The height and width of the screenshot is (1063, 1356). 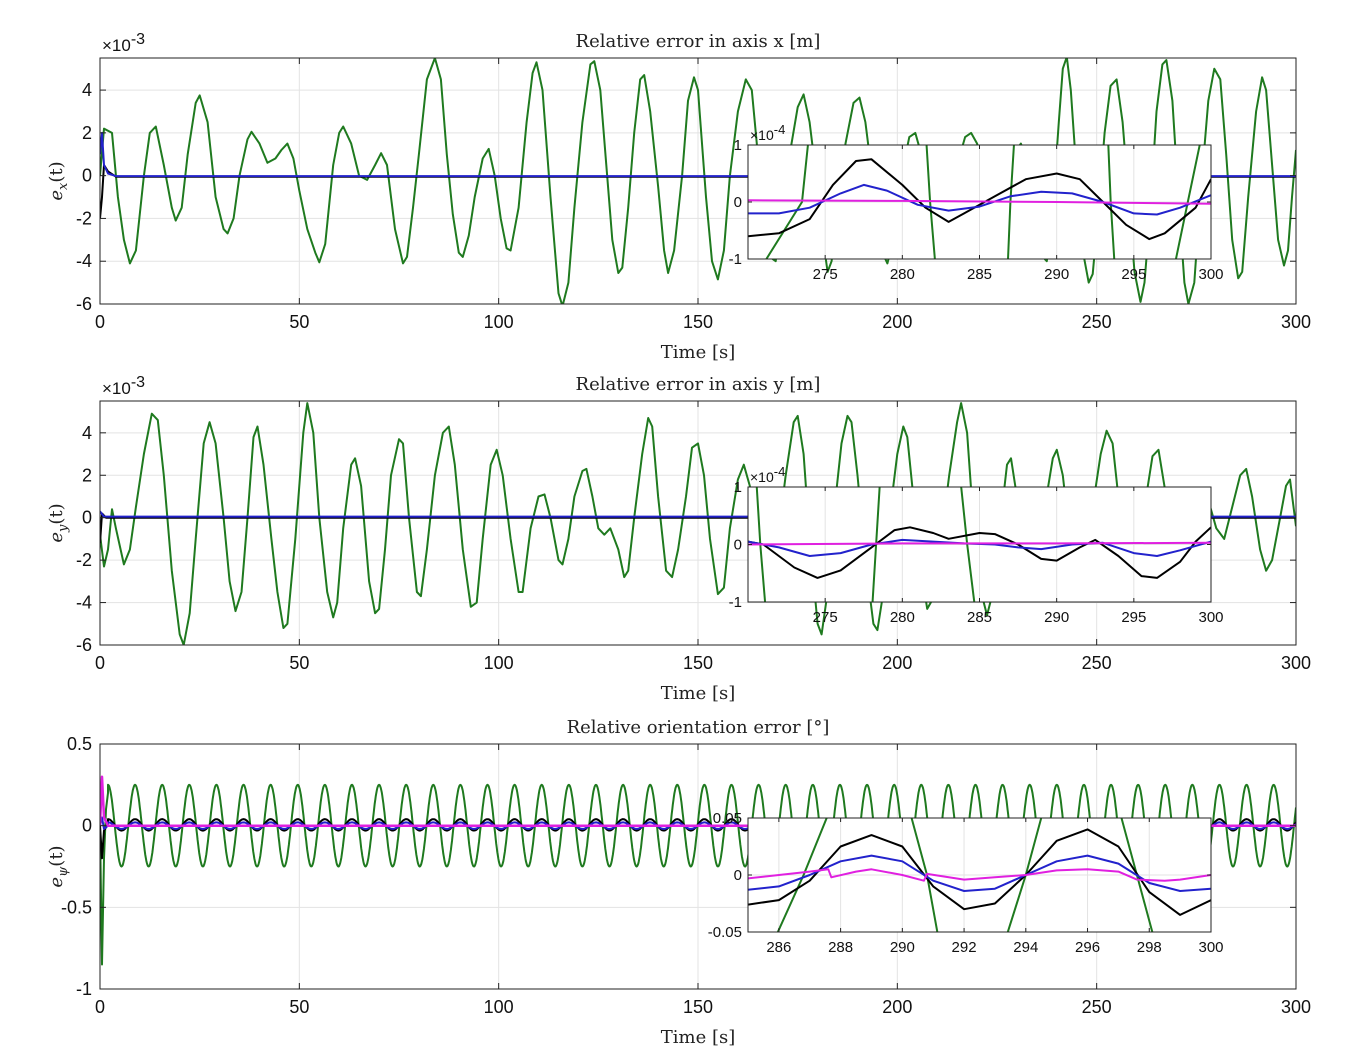 I want to click on x-tick-label: 296, so click(x=1087, y=947).